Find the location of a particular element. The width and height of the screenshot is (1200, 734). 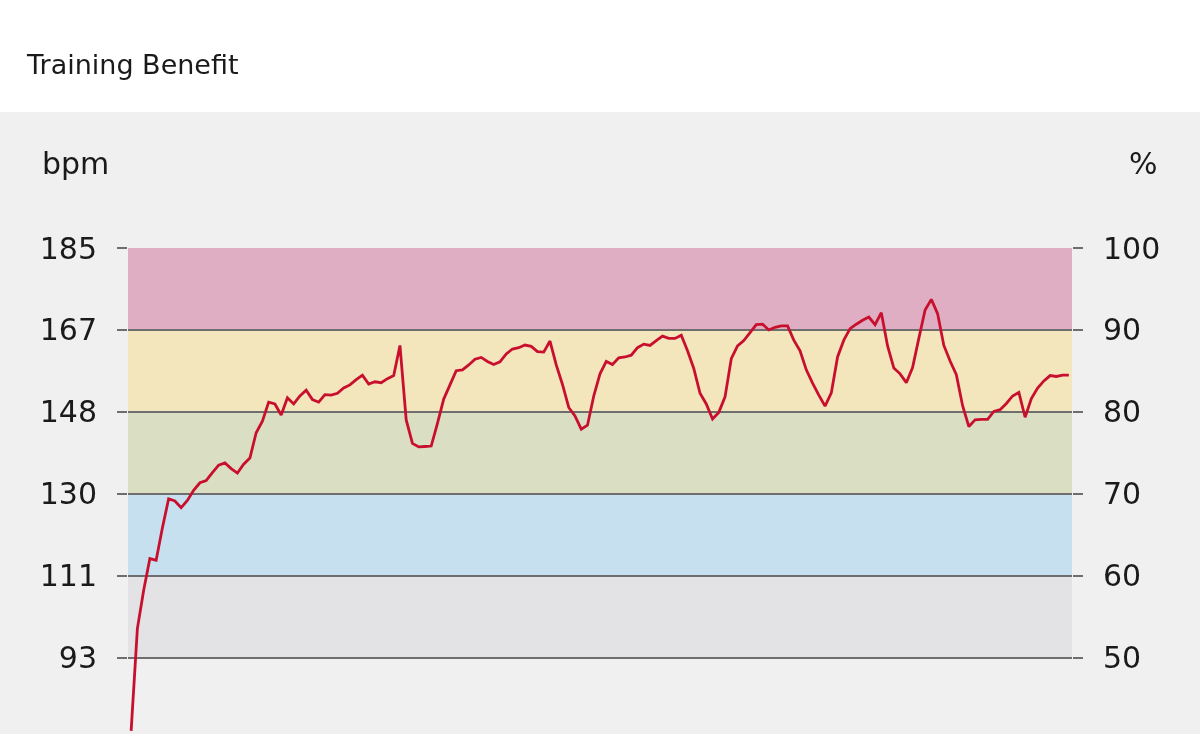

y2-tick-label: 70 is located at coordinates (1122, 494).